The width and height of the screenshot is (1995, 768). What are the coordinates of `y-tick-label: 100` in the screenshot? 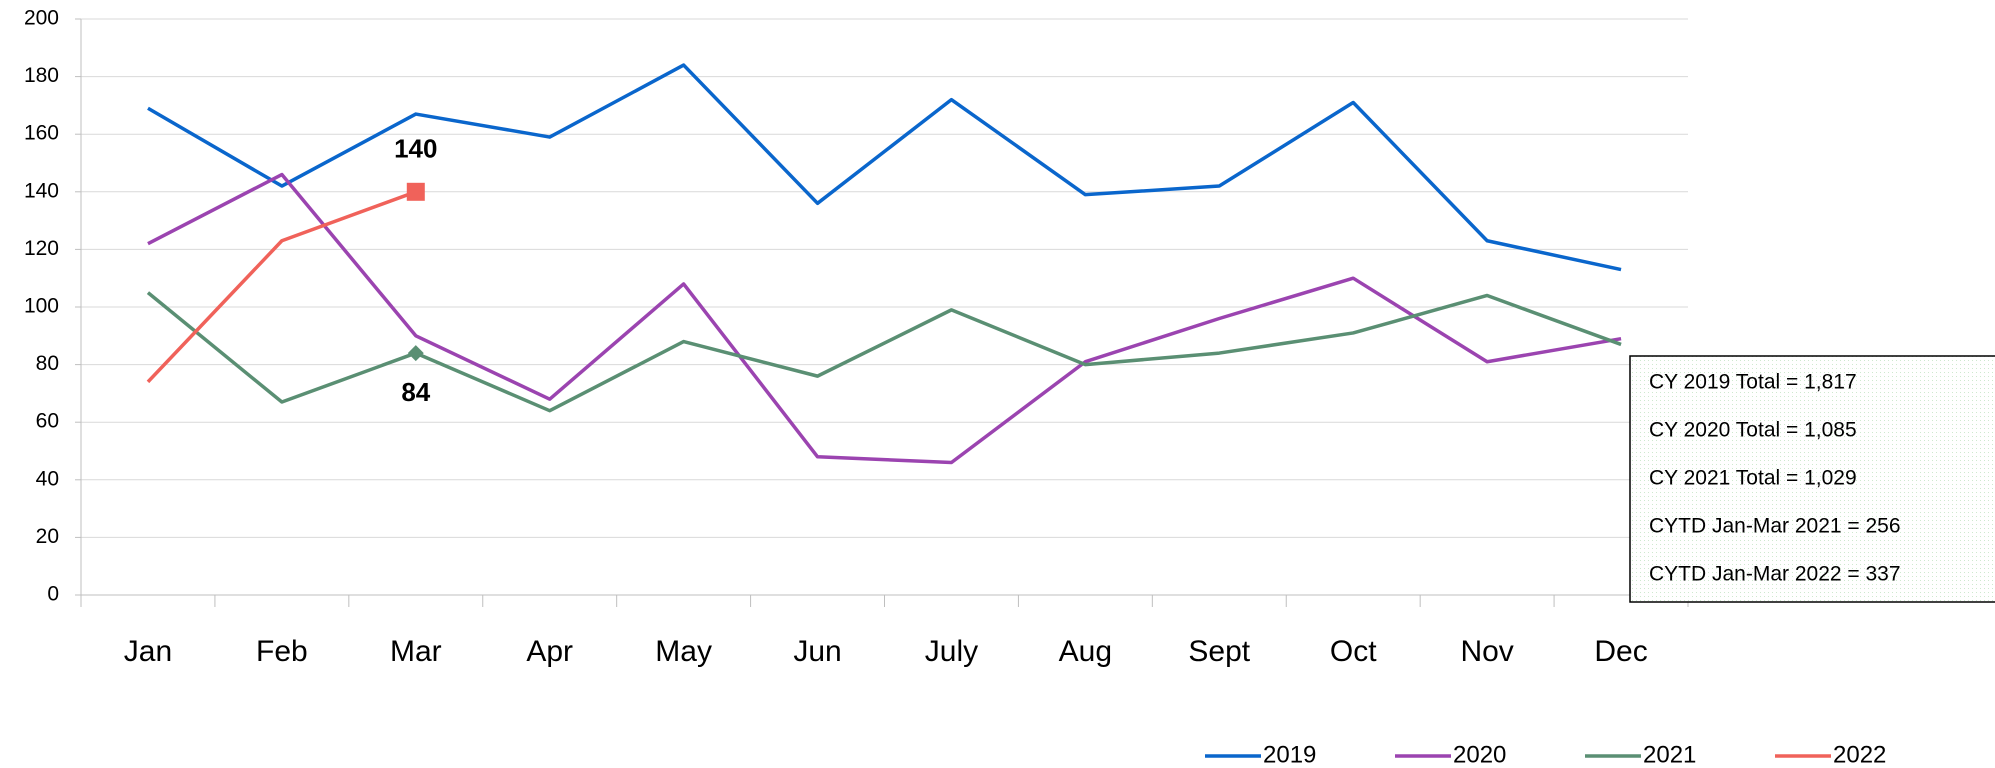 It's located at (41, 306).